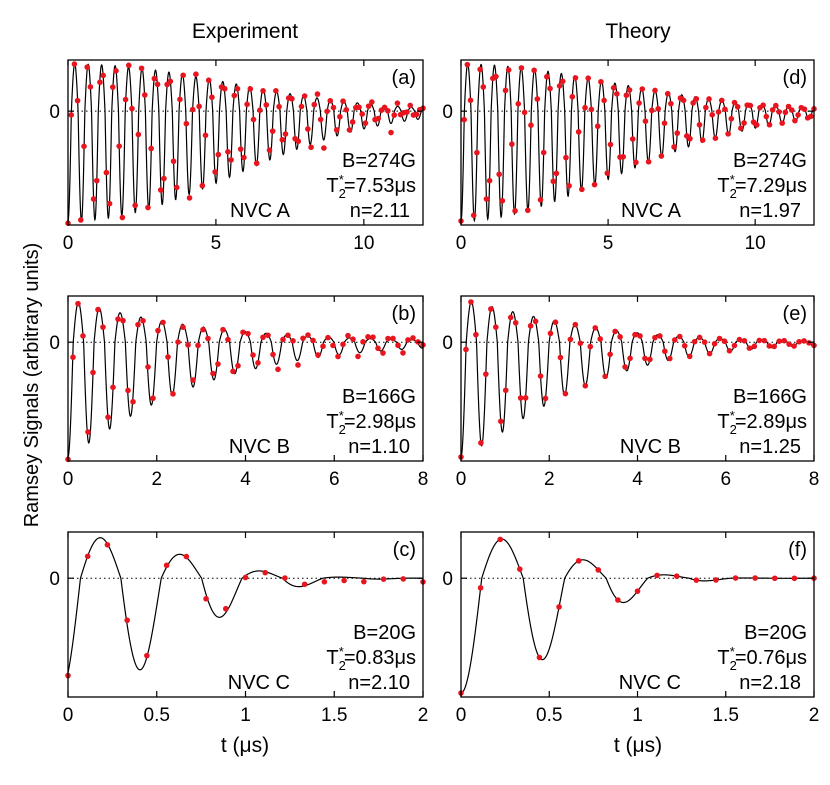 The height and width of the screenshot is (785, 830). What do you see at coordinates (771, 422) in the screenshot?
I see `t2-value: =2.89μs` at bounding box center [771, 422].